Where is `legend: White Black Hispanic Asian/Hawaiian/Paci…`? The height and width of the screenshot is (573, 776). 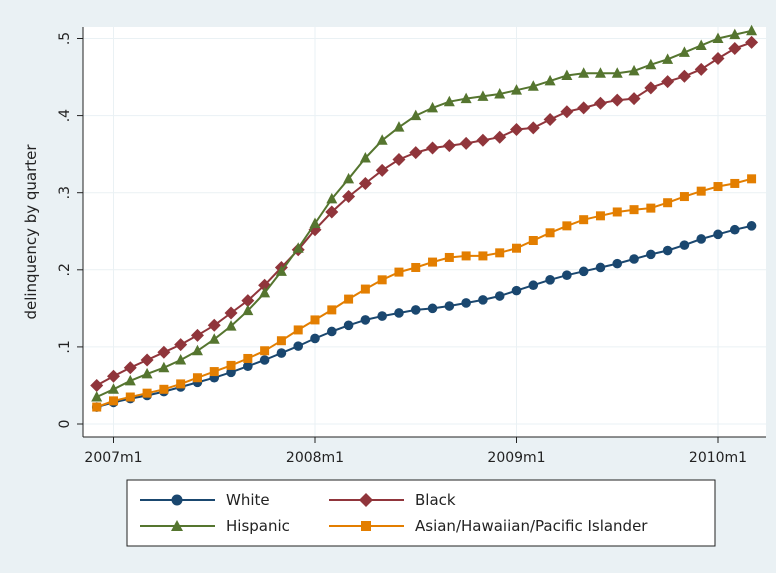 legend: White Black Hispanic Asian/Hawaiian/Paci… is located at coordinates (421, 513).